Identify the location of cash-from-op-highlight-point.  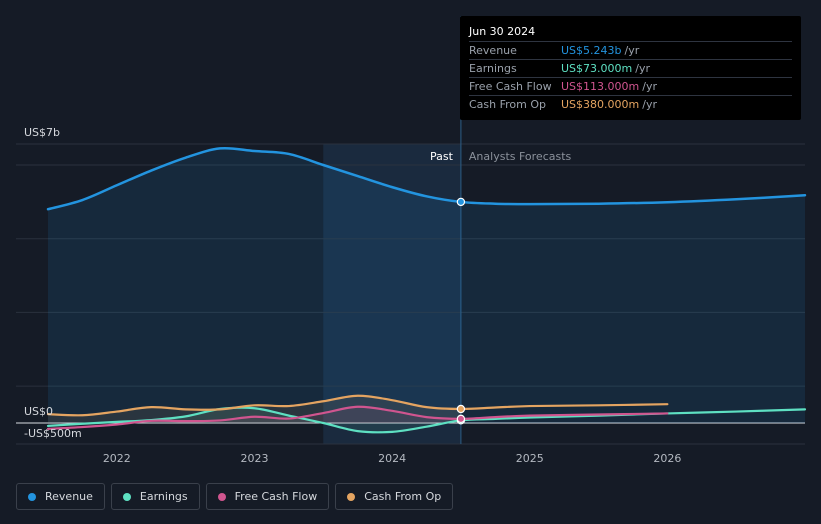
(461, 409).